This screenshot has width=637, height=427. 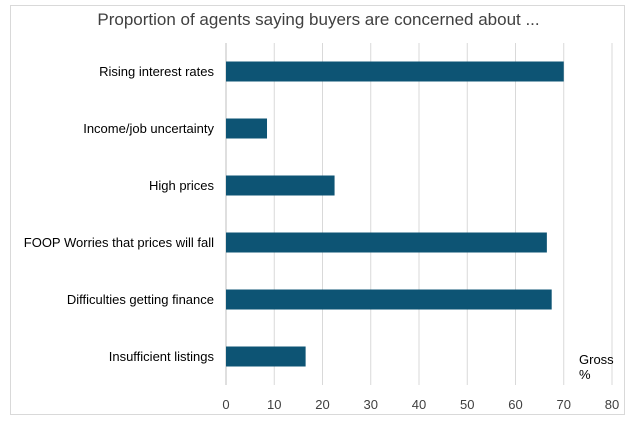 I want to click on x-tick-label: 30, so click(x=371, y=404).